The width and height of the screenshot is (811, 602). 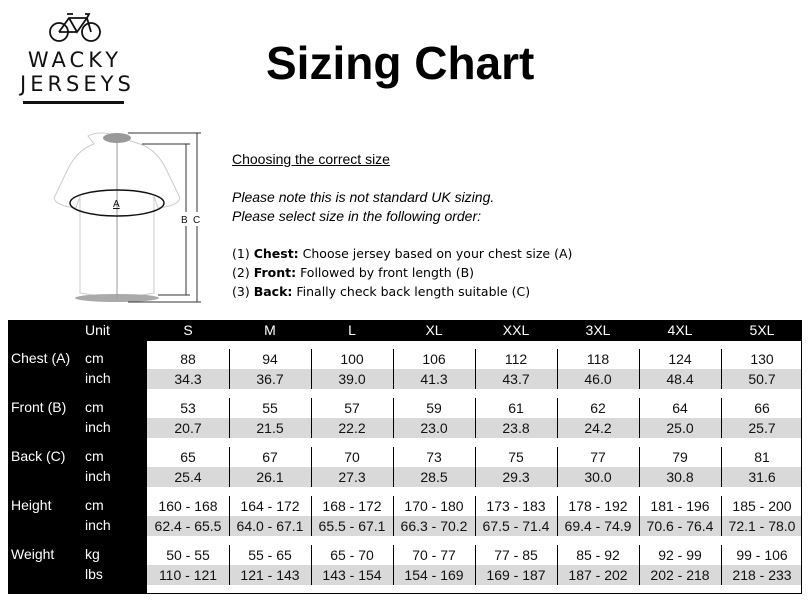 I want to click on table-cell: 27.3, so click(x=352, y=477).